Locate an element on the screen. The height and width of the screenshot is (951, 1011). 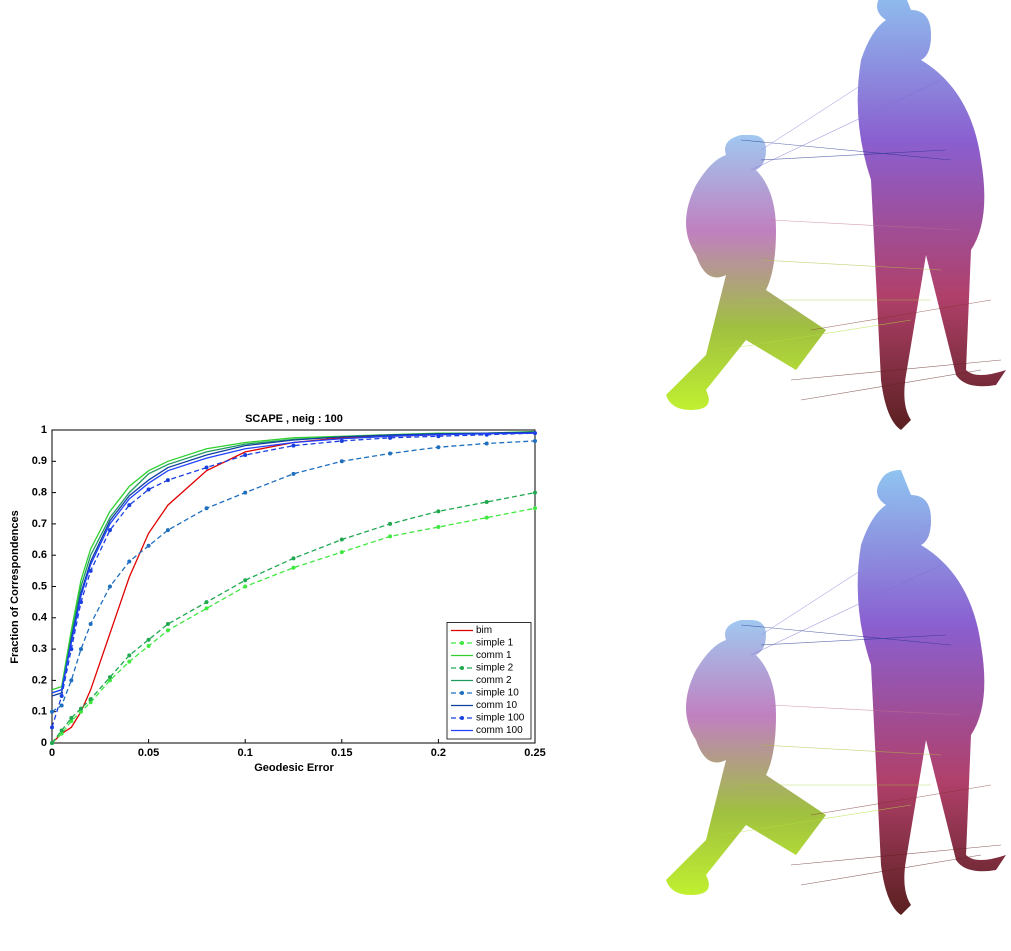
x-tick-label: 0.15 is located at coordinates (341, 753).